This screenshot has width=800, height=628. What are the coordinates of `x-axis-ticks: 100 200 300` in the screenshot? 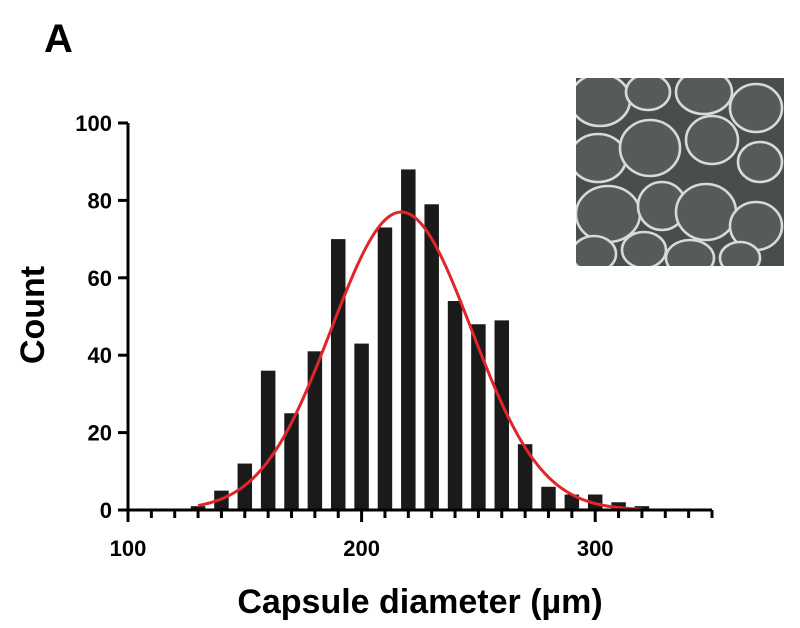 It's located at (412, 535).